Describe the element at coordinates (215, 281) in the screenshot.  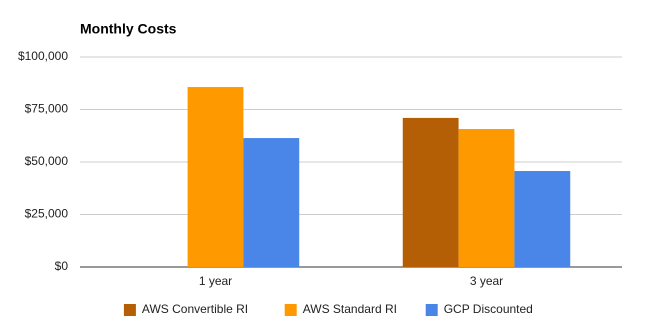
I see `x-tick-label: 1 year` at that location.